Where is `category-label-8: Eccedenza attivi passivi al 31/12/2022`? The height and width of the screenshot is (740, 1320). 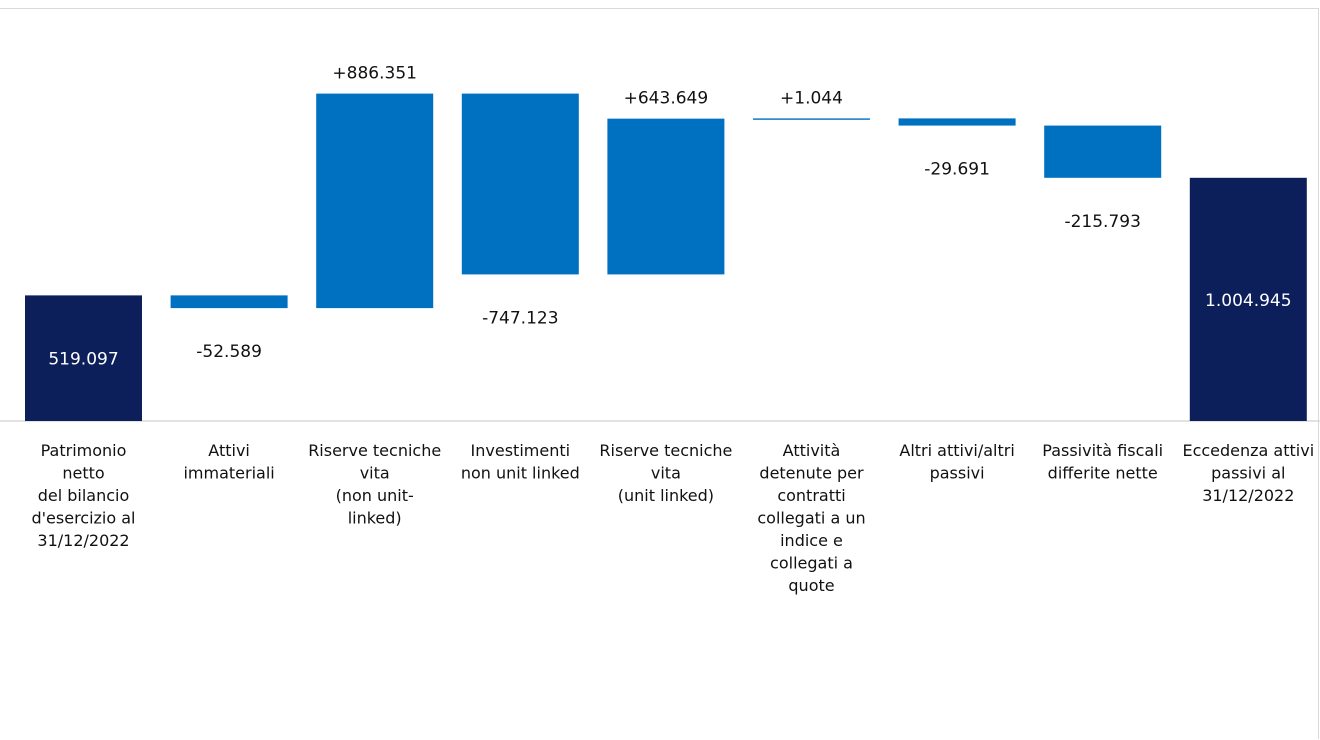 category-label-8: Eccedenza attivi passivi al 31/12/2022 is located at coordinates (1248, 473).